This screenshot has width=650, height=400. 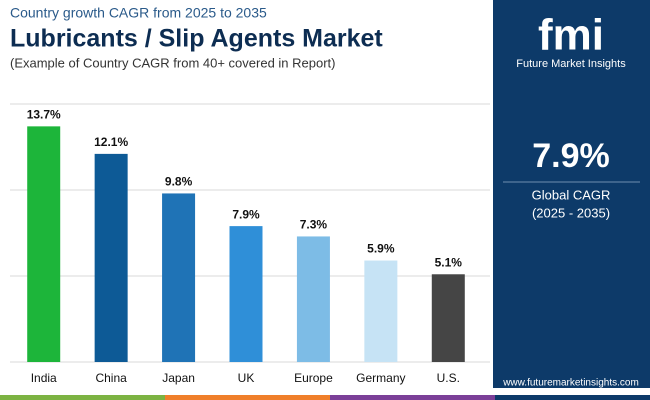 What do you see at coordinates (246, 378) in the screenshot?
I see `x-tick-label: UK` at bounding box center [246, 378].